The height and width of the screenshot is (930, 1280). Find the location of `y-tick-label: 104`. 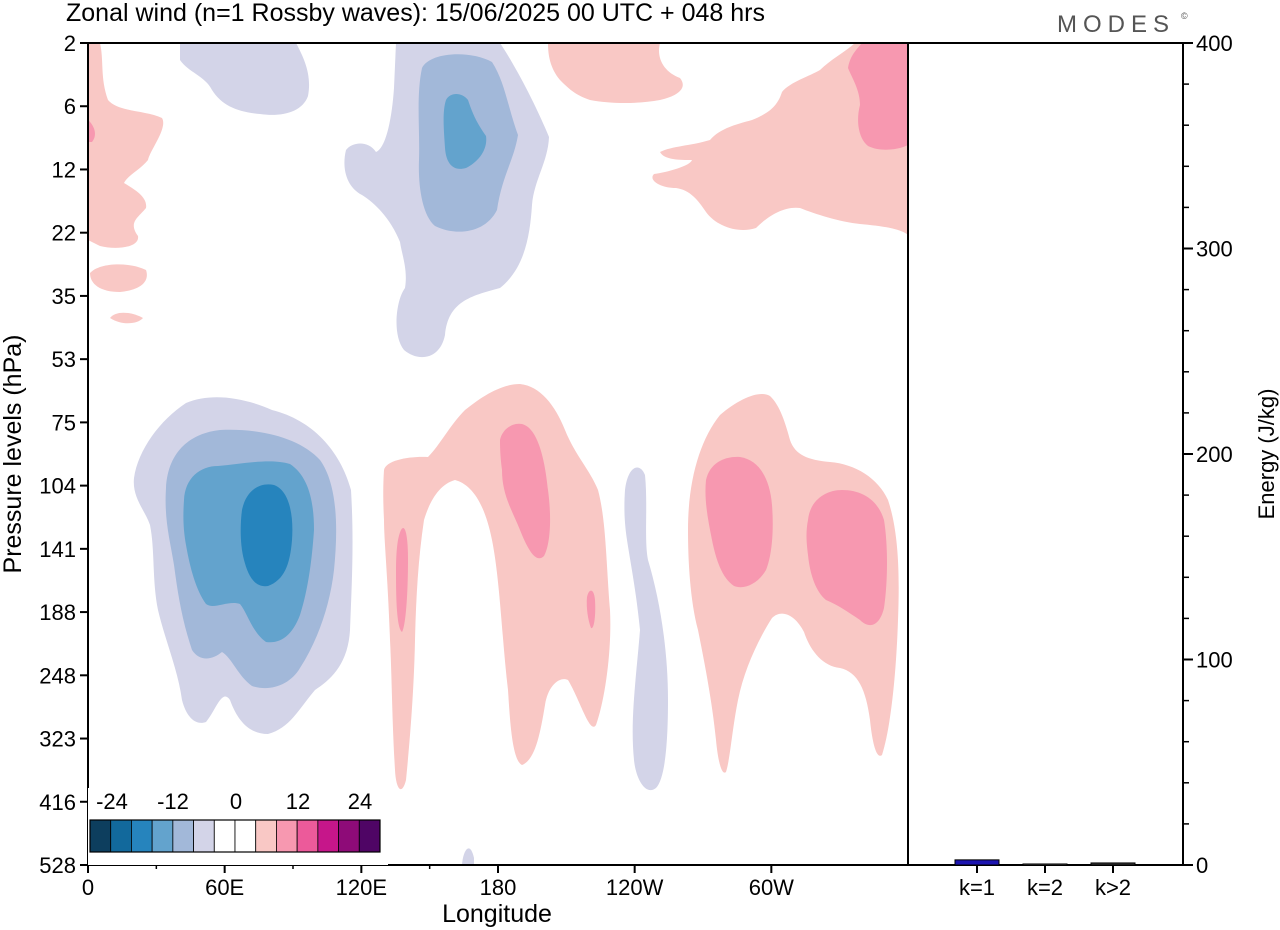

y-tick-label: 104 is located at coordinates (57, 486).